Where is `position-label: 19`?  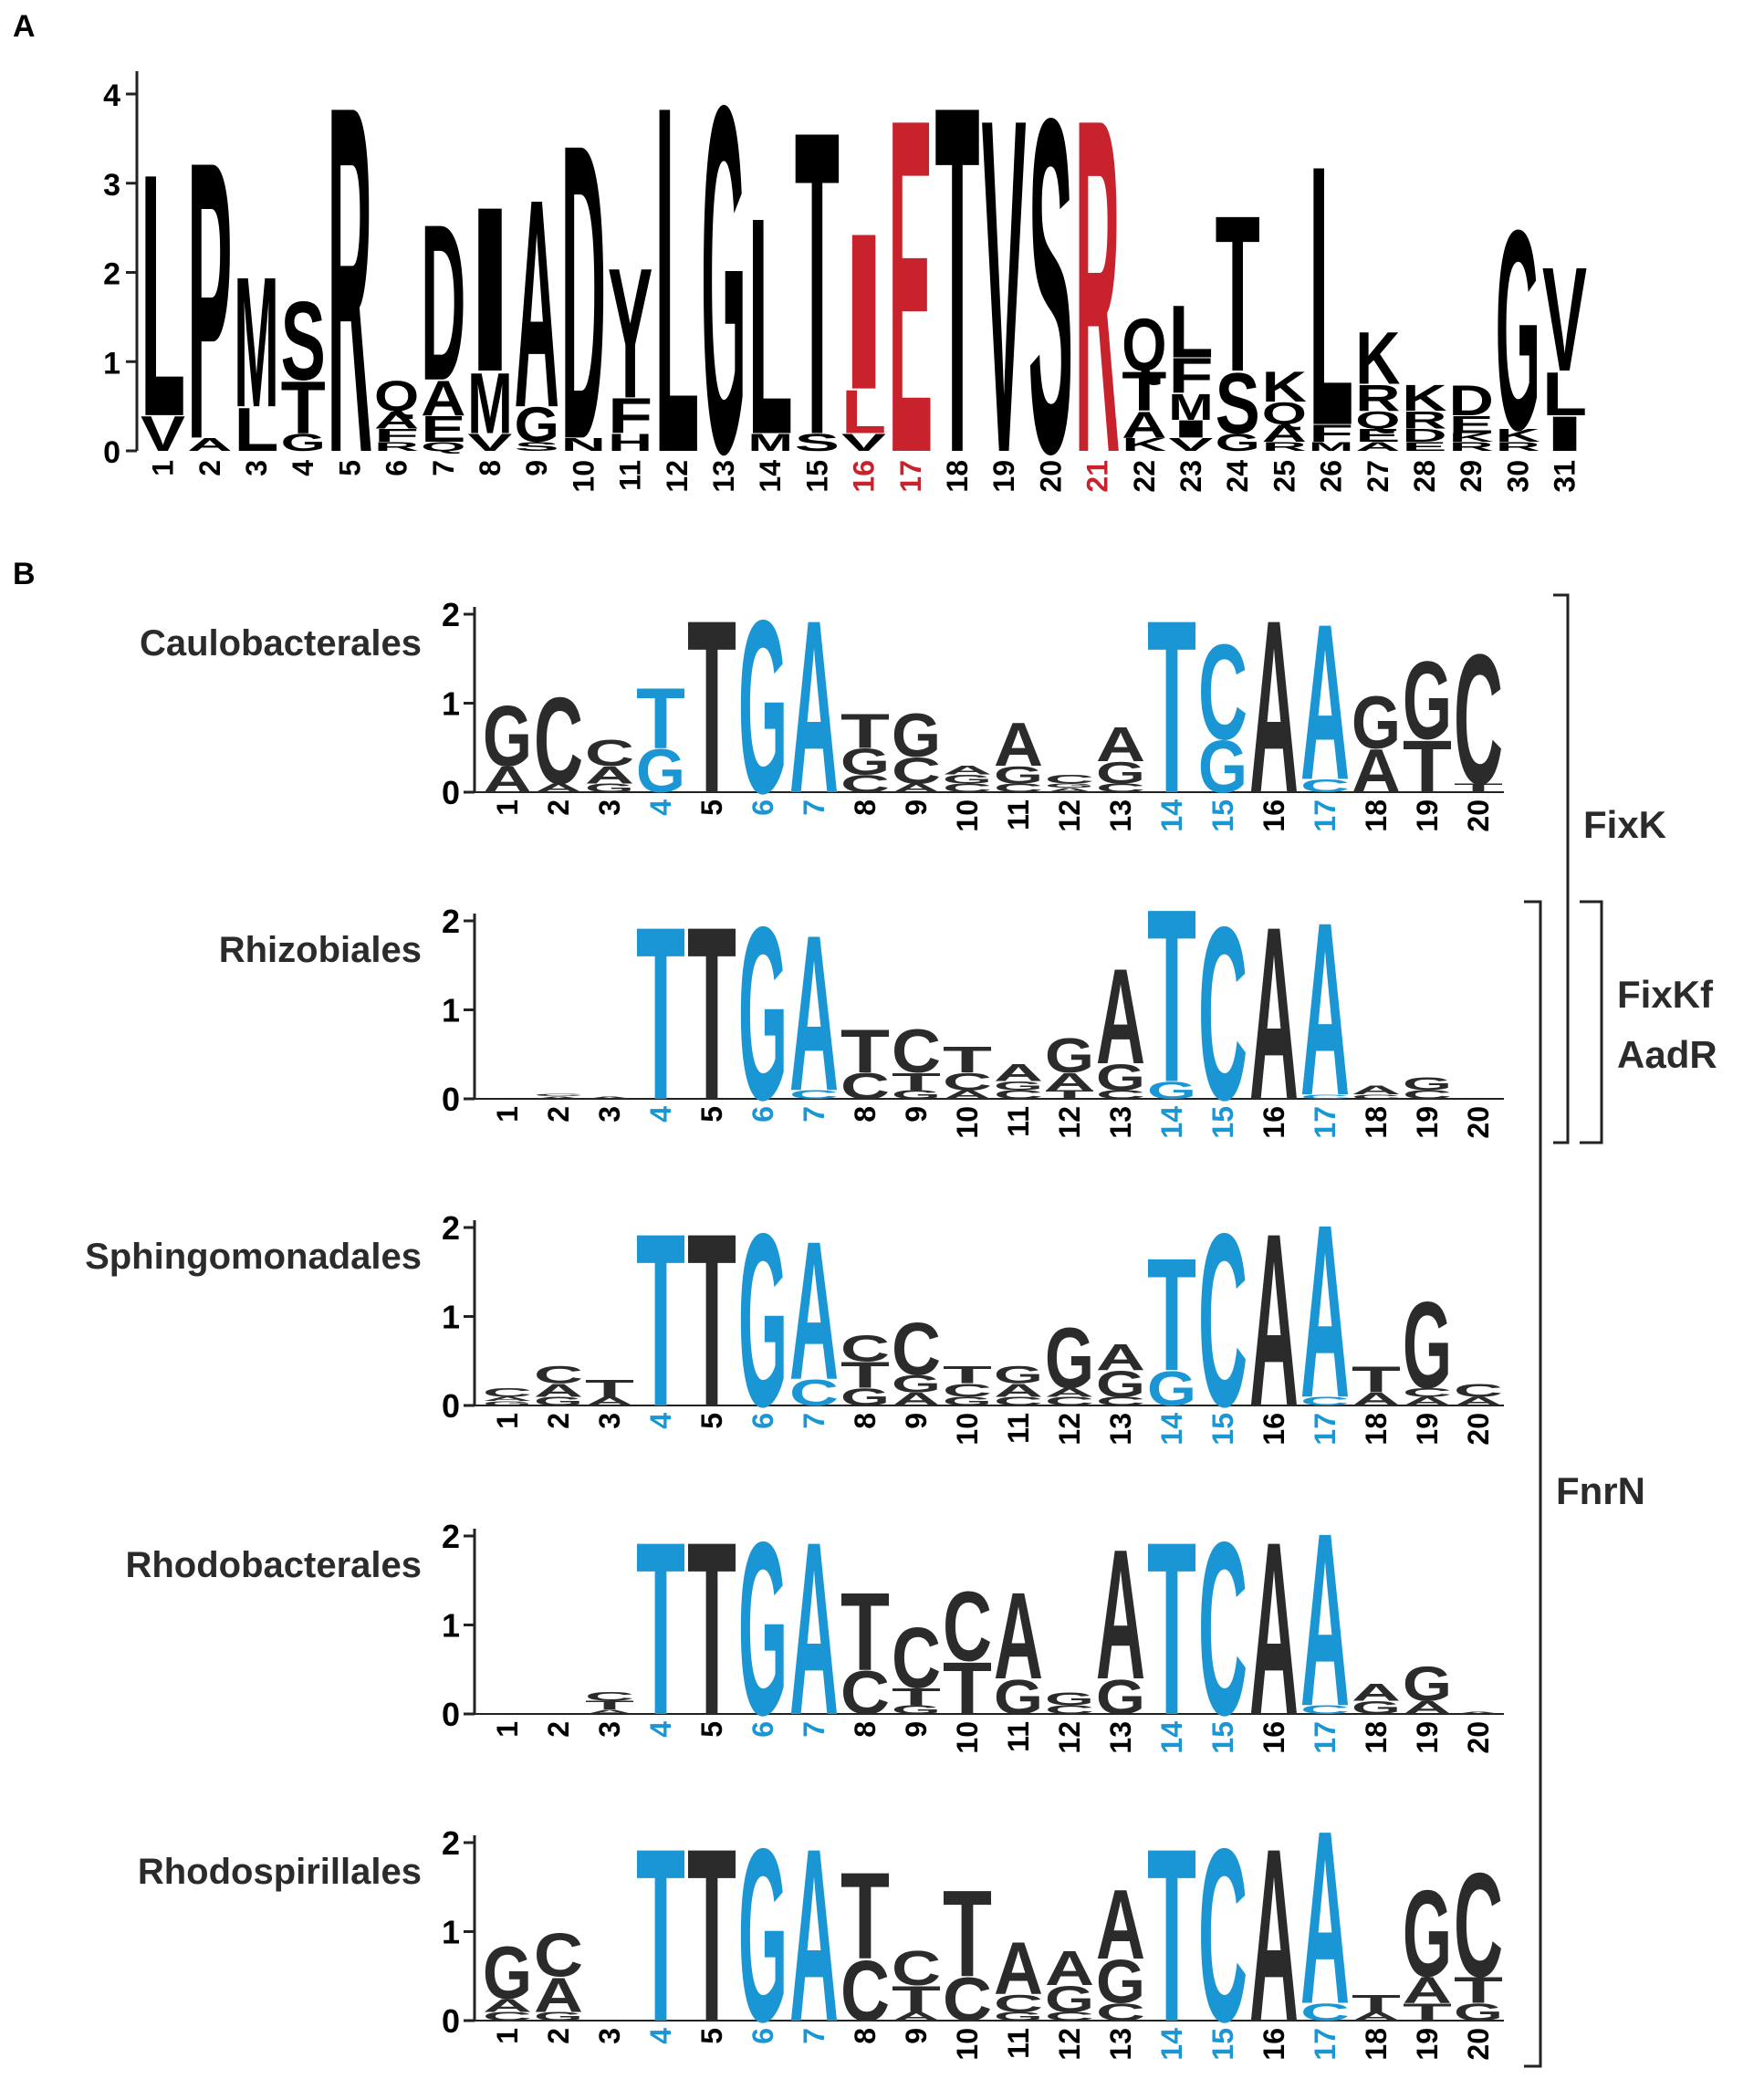
position-label: 19 is located at coordinates (1427, 1429).